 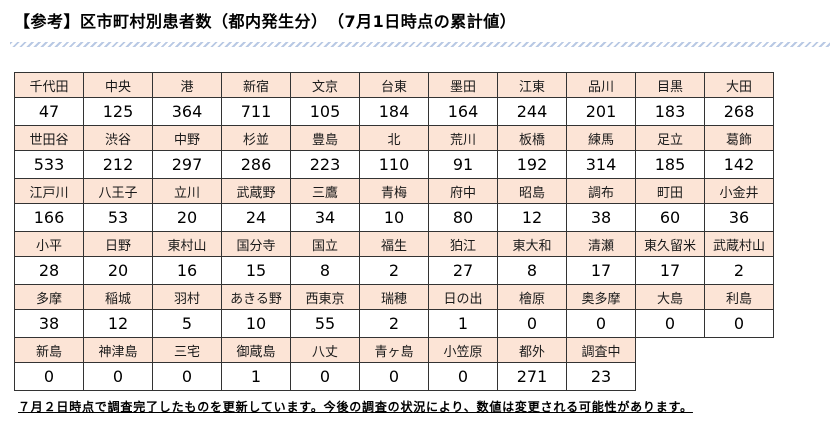 I want to click on municipality-name-cell: 新島, so click(x=49, y=350).